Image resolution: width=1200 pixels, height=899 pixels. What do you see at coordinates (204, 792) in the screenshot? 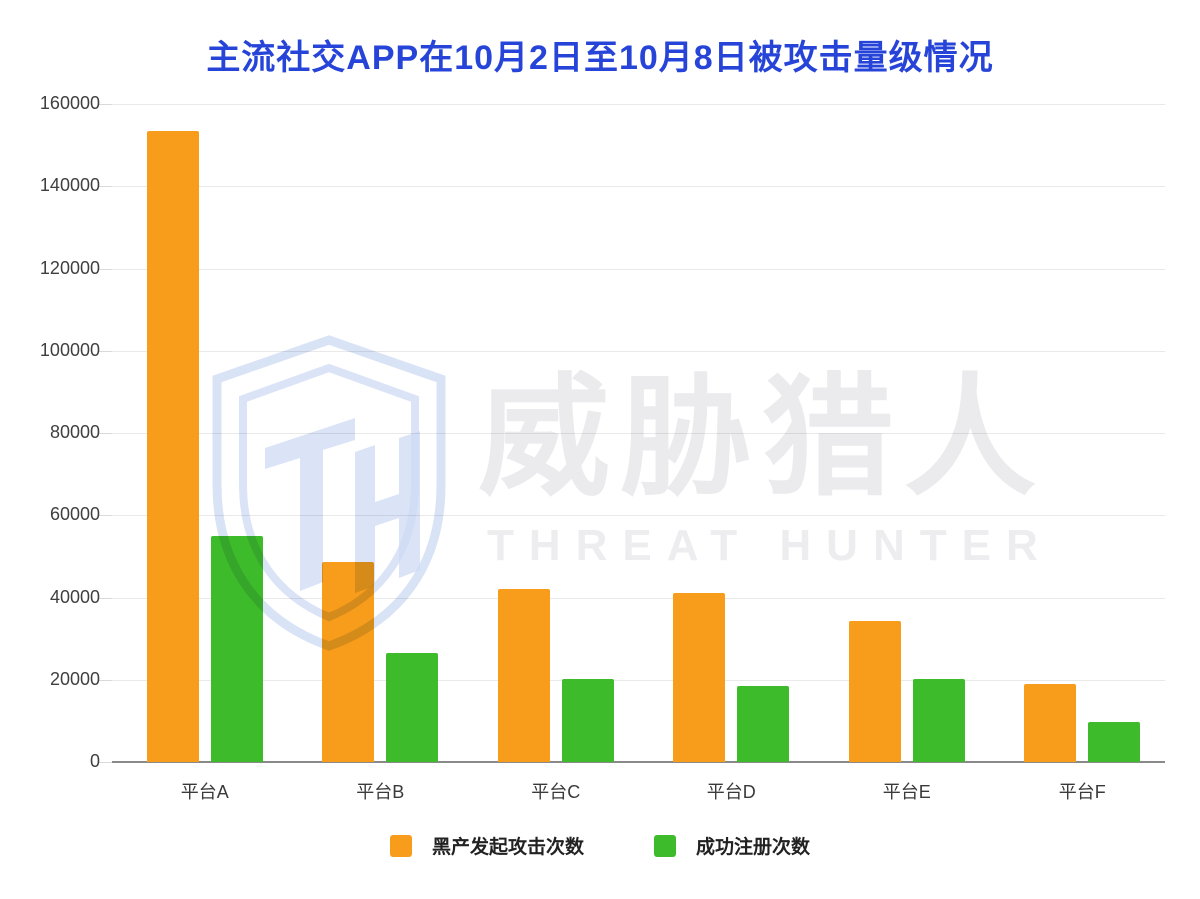
I see `x-axis-category-label: 平台A` at bounding box center [204, 792].